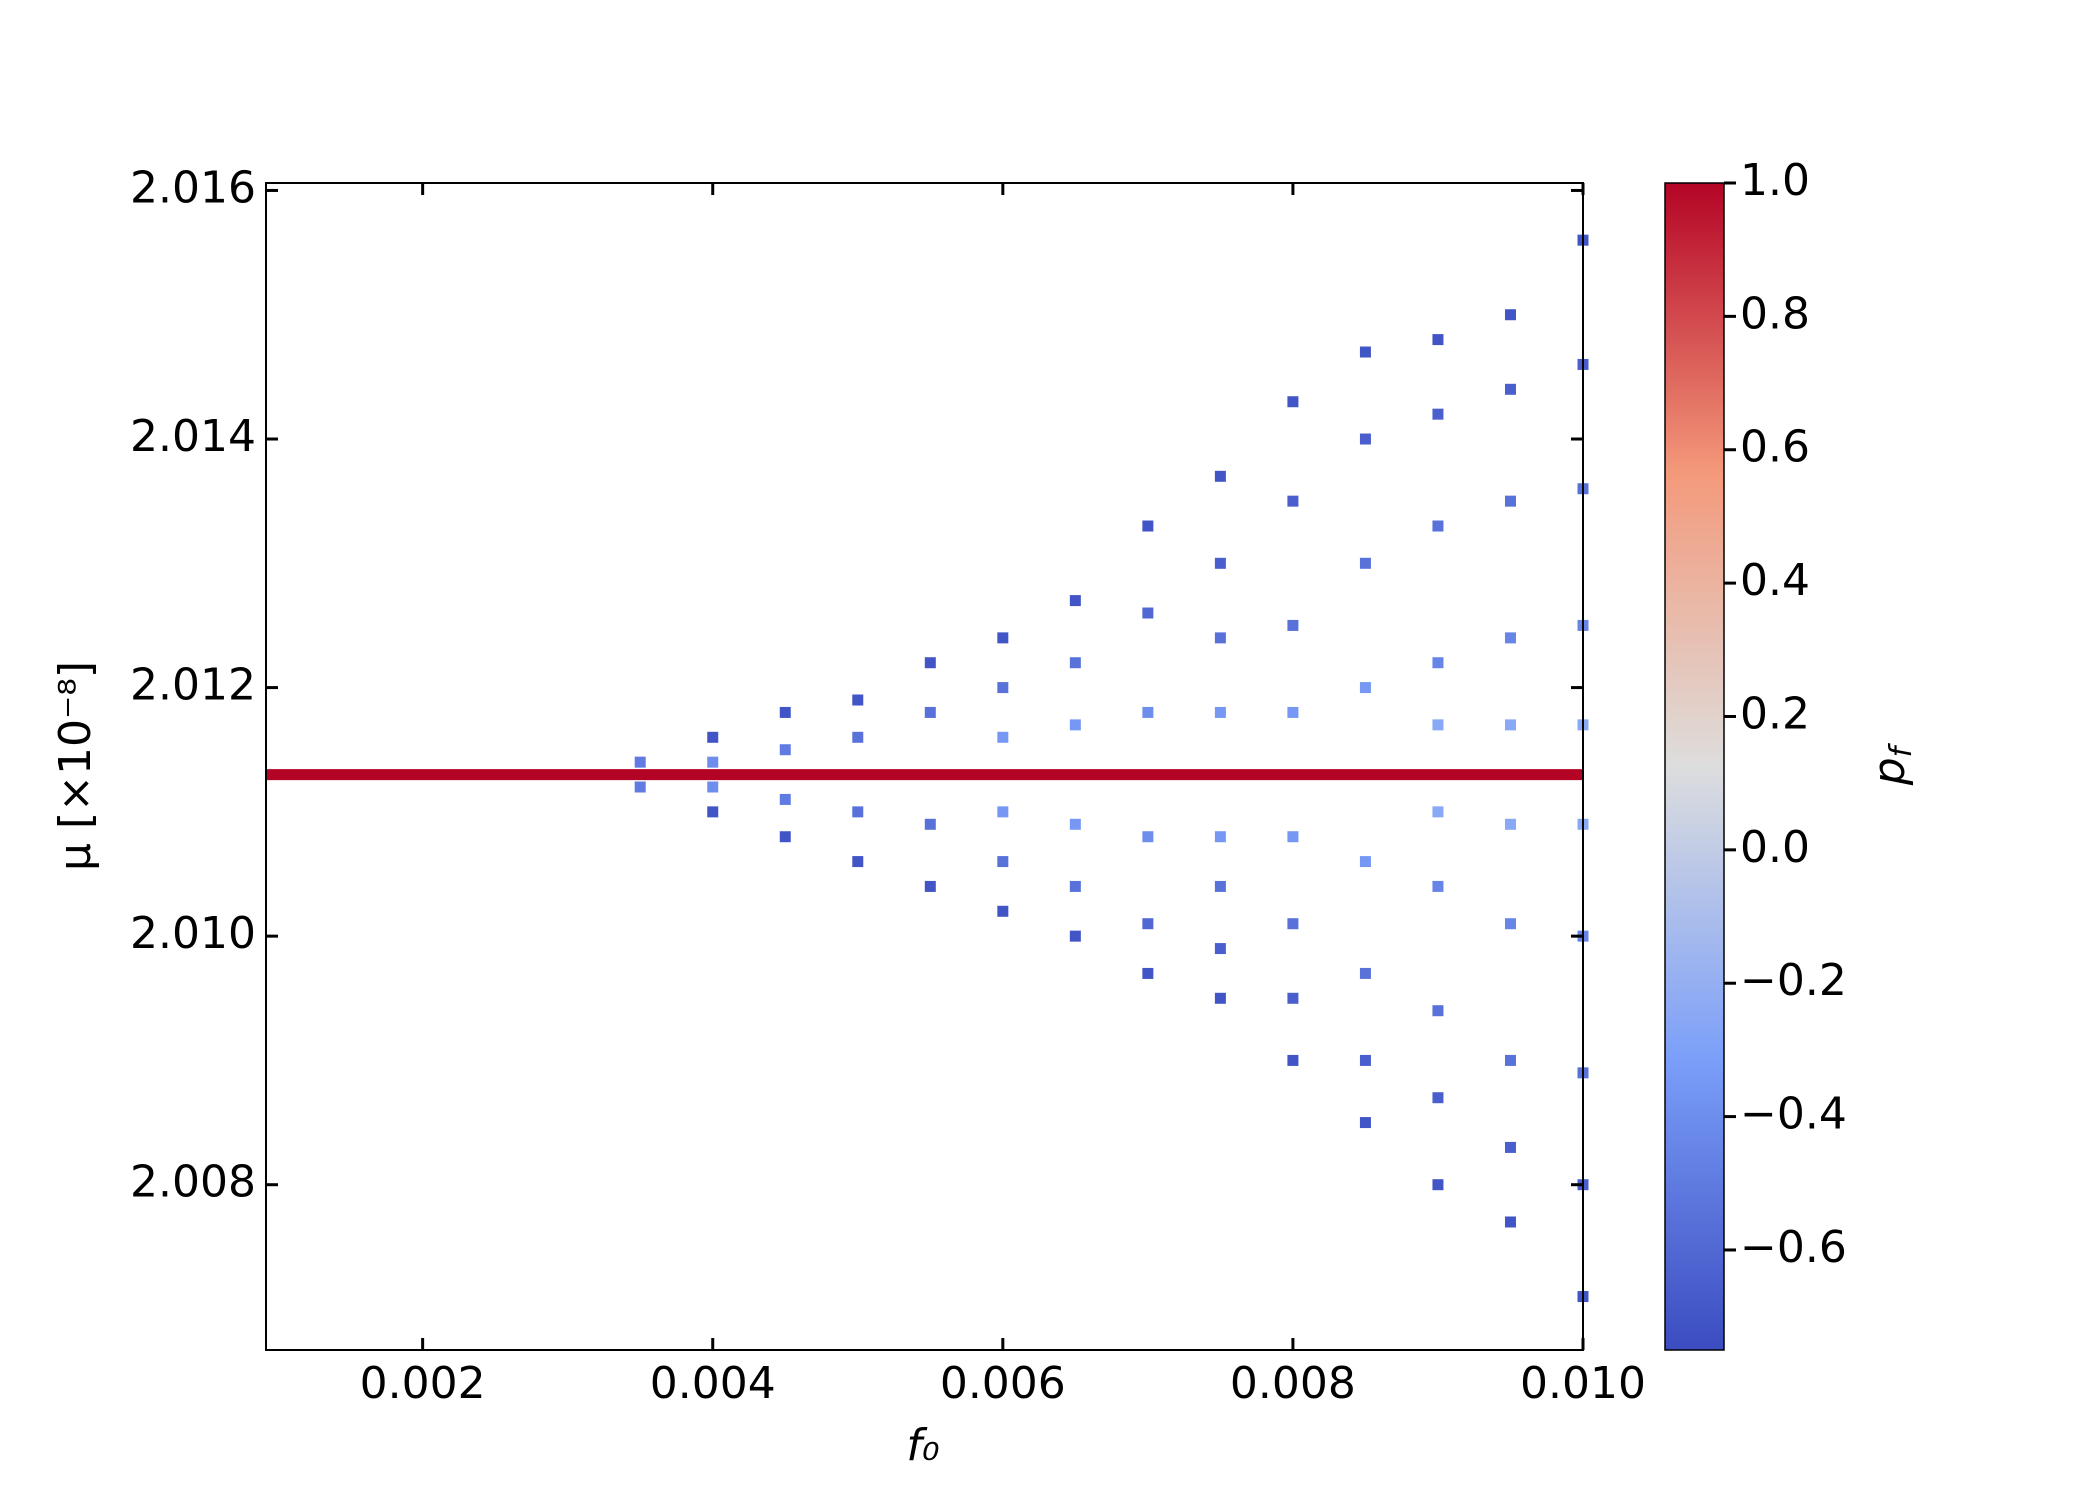  Describe the element at coordinates (1901, 749) in the screenshot. I see `colorbar-label-sub: f` at that location.